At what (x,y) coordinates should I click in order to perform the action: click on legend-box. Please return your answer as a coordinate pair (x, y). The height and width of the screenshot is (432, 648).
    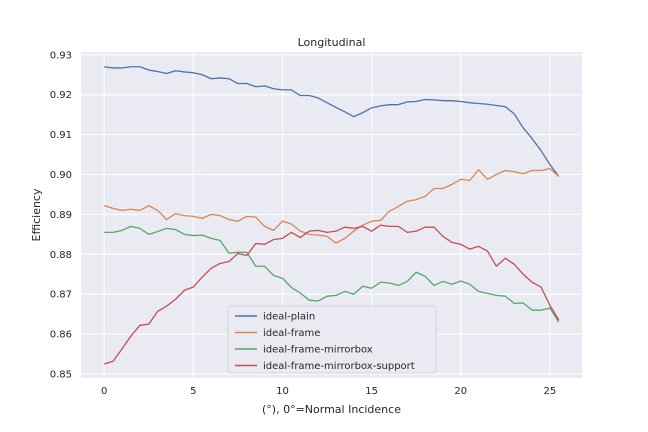
    Looking at the image, I should click on (332, 339).